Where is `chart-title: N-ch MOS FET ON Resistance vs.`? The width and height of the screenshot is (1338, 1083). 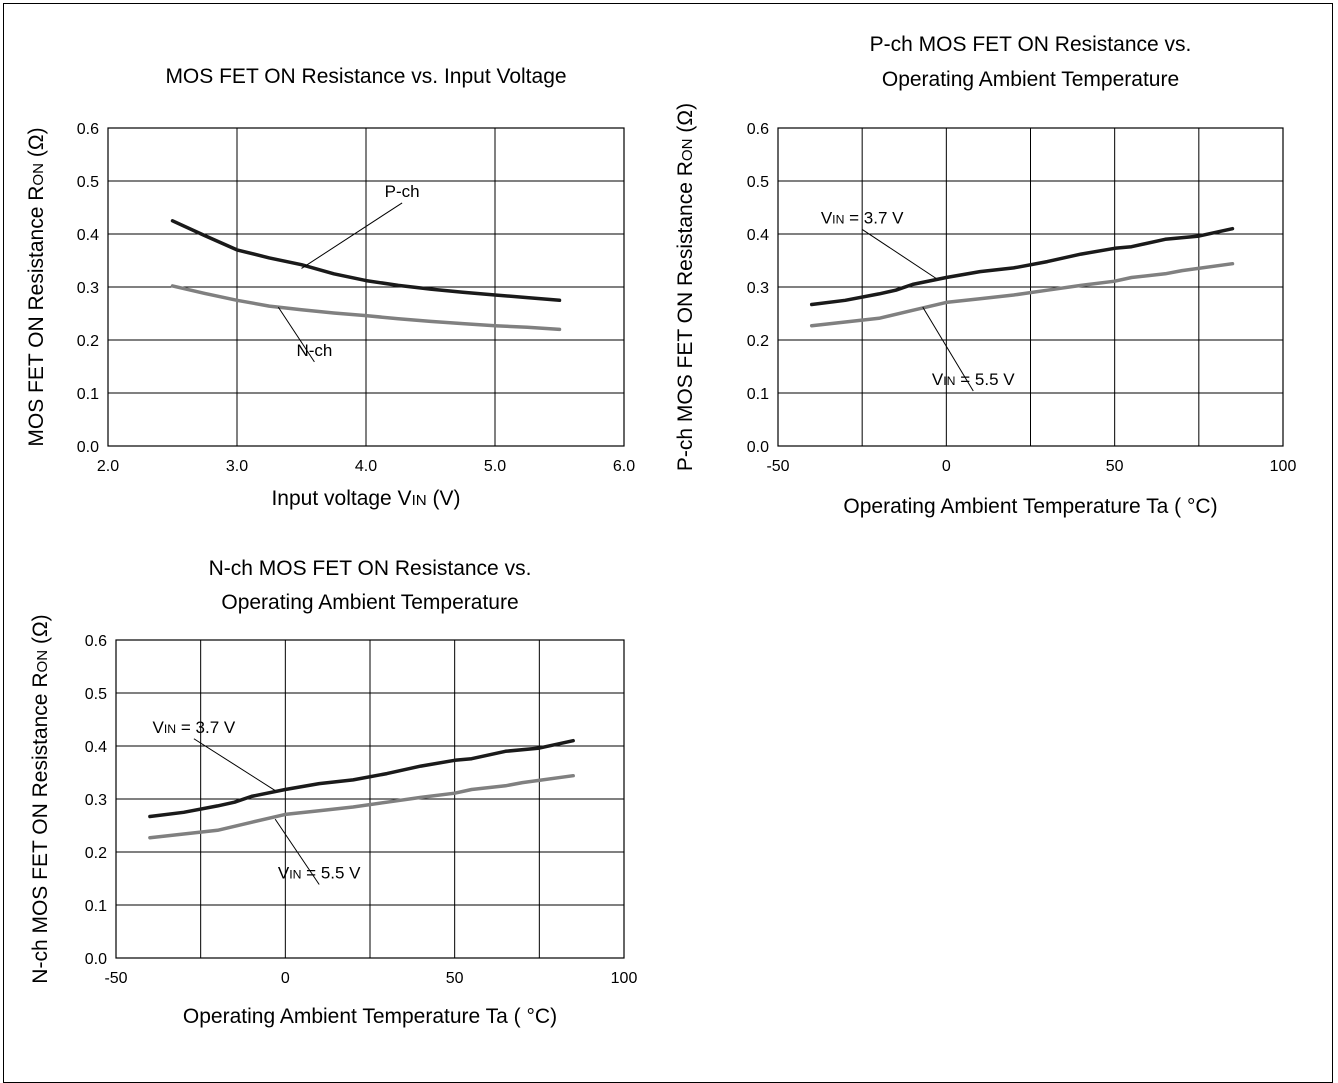 chart-title: N-ch MOS FET ON Resistance vs. is located at coordinates (370, 568).